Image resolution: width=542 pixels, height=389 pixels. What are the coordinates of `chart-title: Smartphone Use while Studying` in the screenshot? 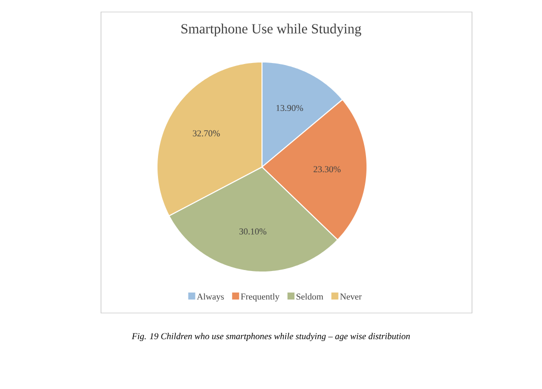 It's located at (271, 30).